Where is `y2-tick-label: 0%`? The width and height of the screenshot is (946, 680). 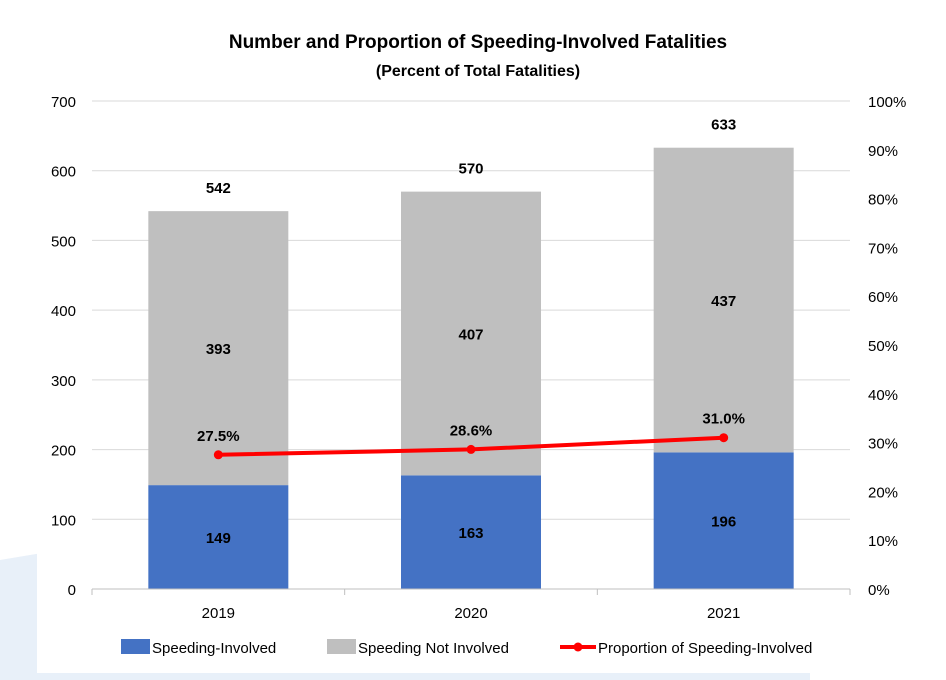 y2-tick-label: 0% is located at coordinates (879, 590).